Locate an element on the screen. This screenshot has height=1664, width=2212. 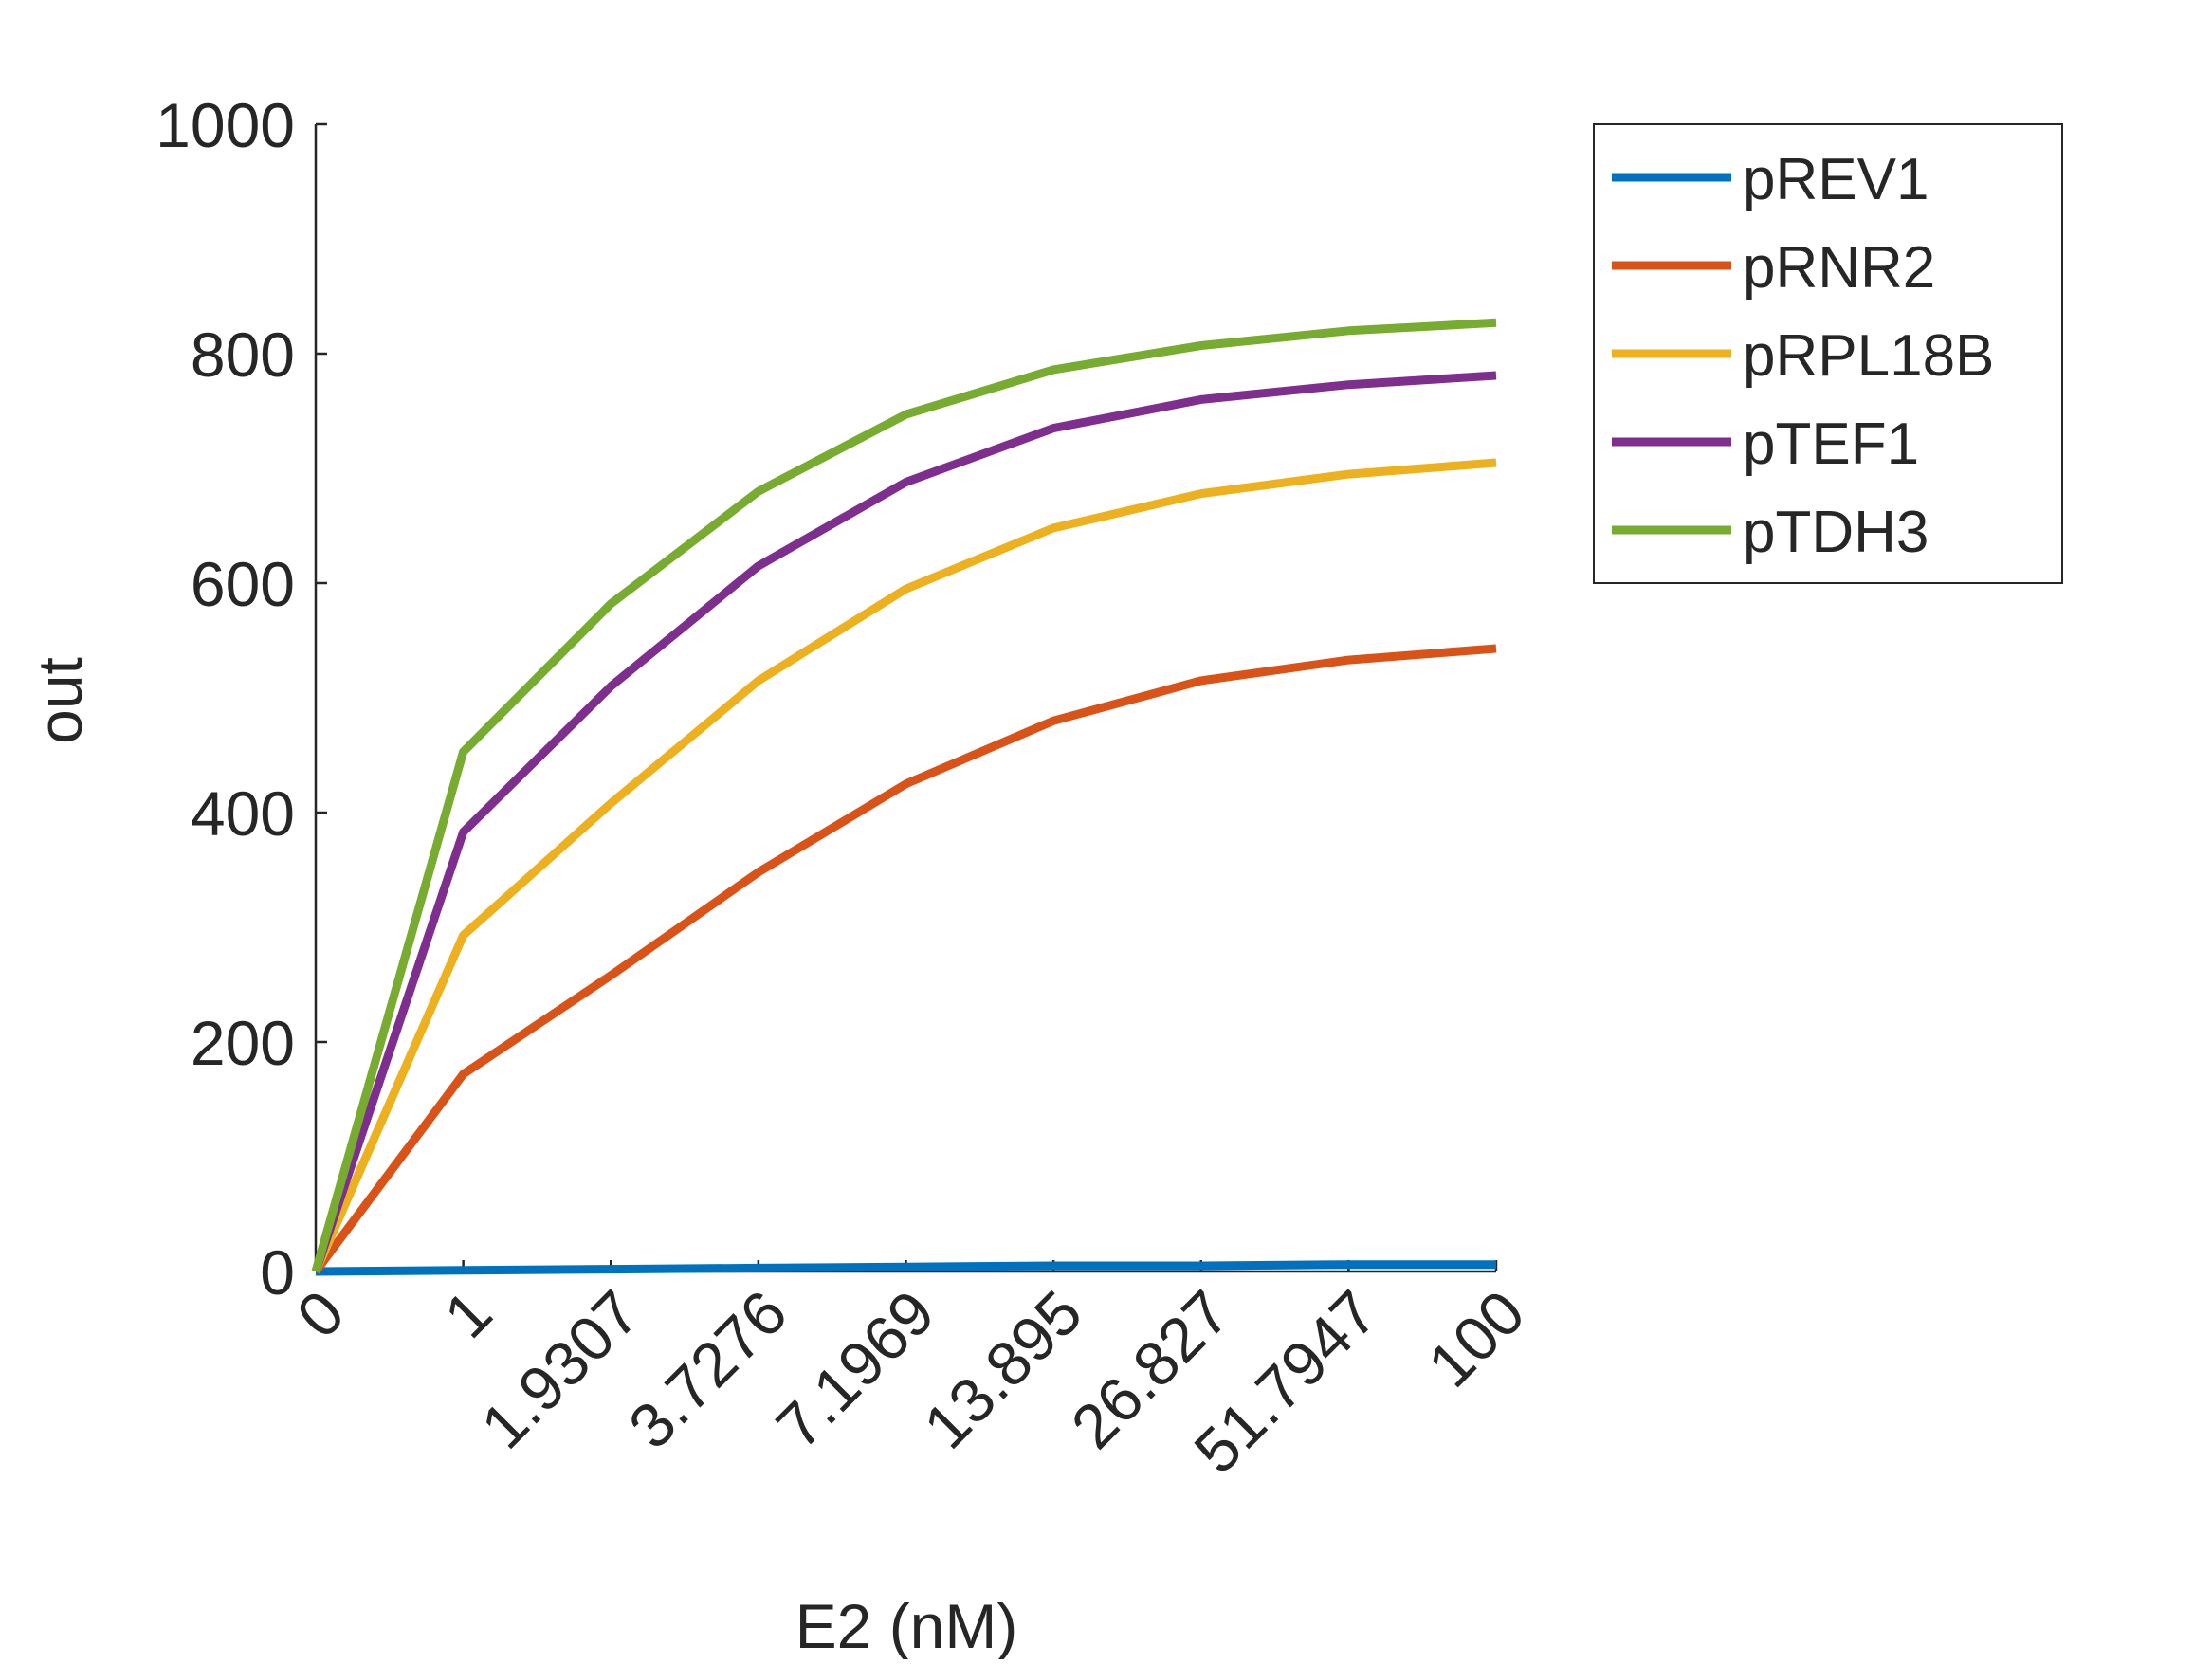
y-tick-label: 0 is located at coordinates (277, 1272).